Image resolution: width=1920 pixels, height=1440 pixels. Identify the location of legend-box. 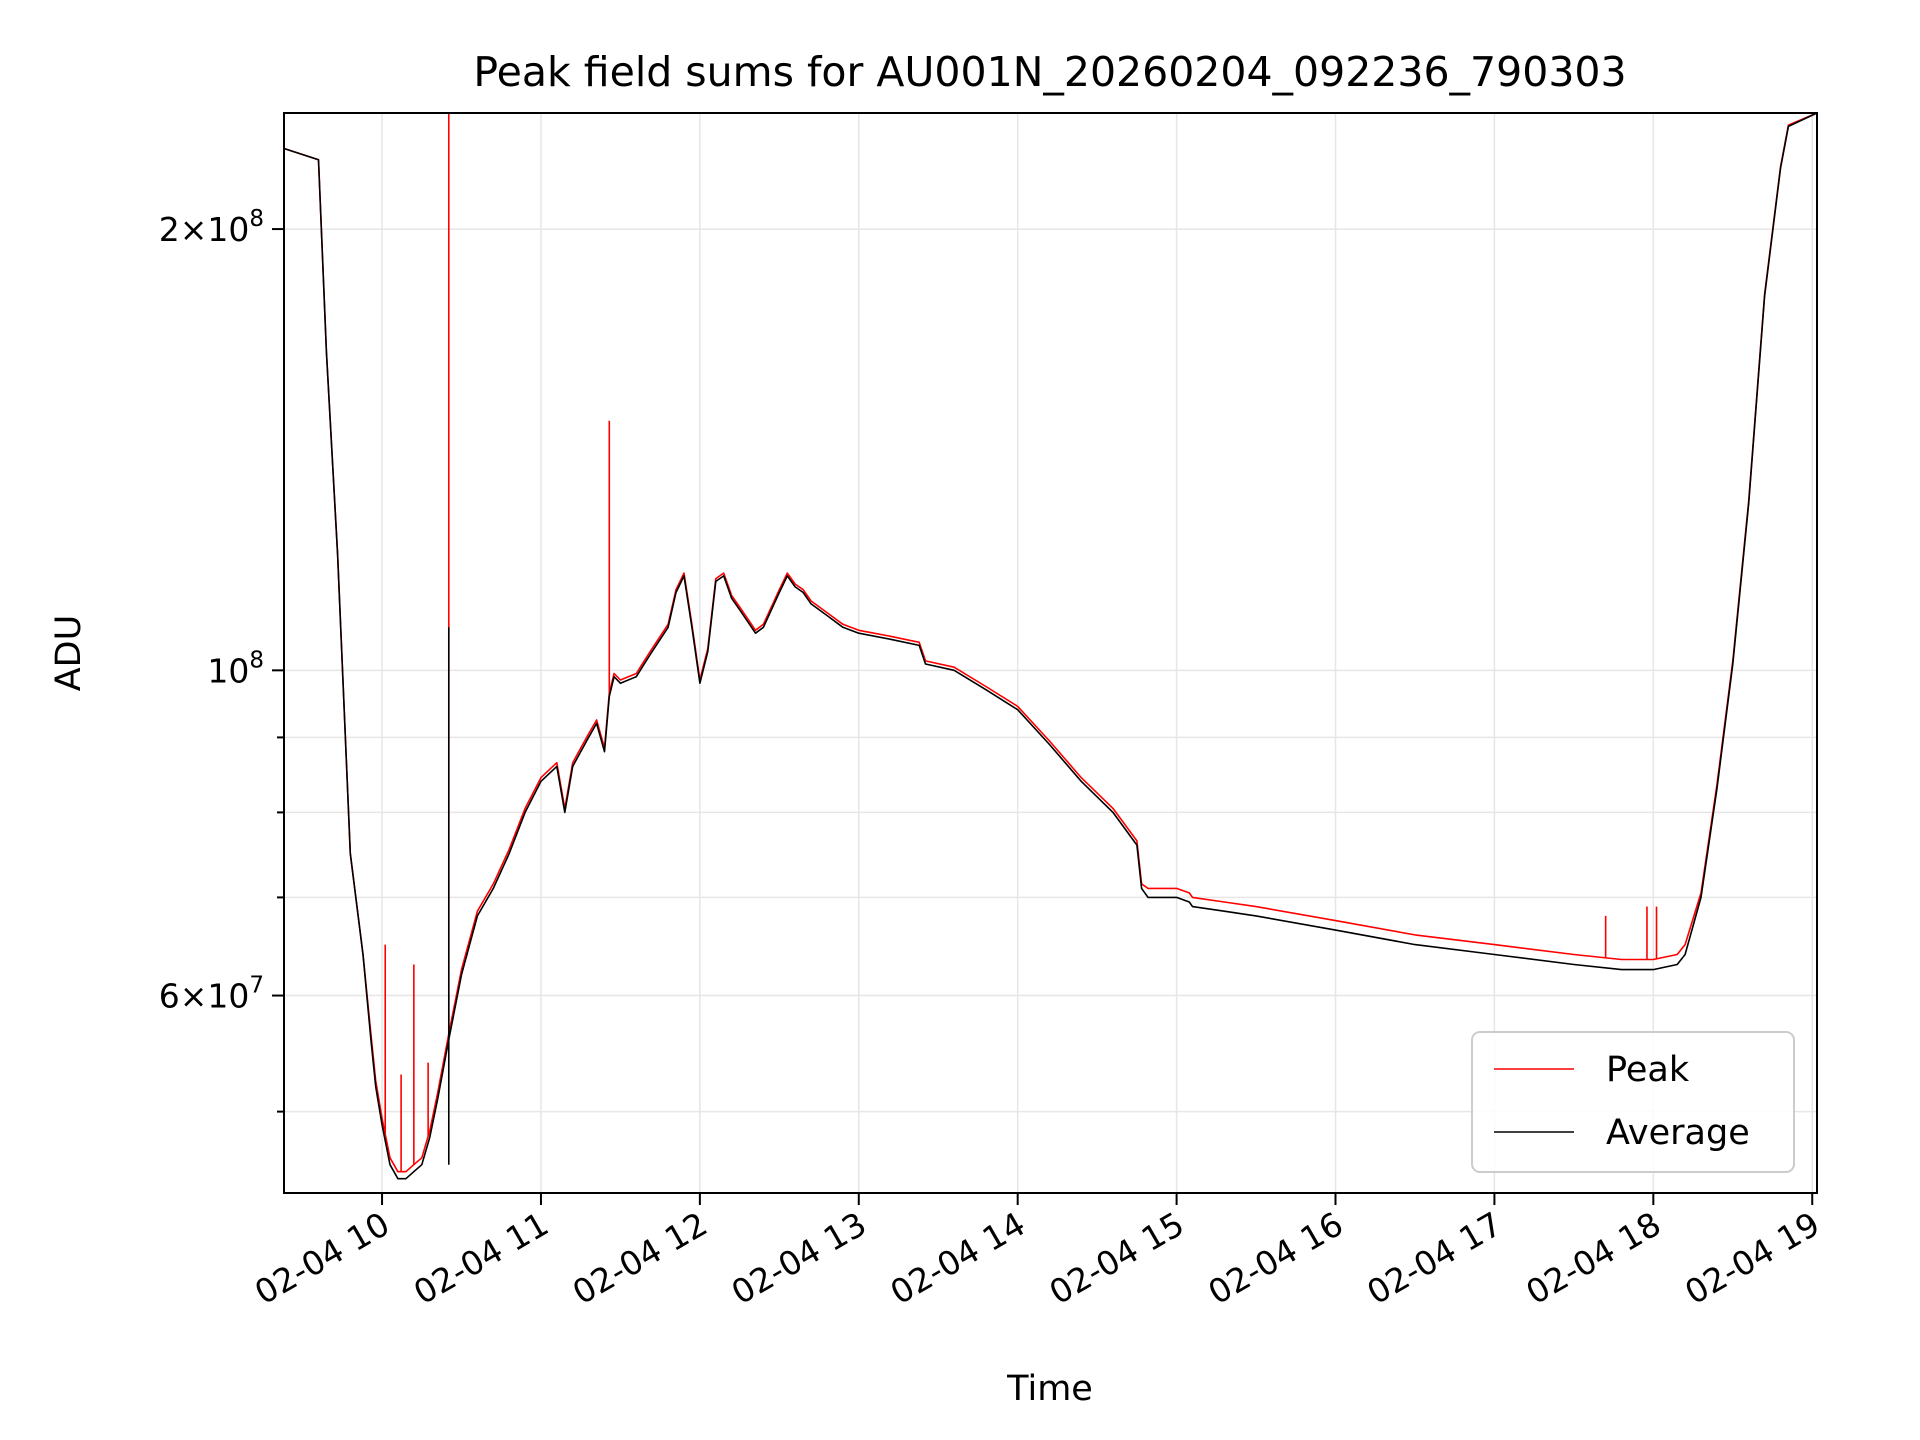
(1633, 1102).